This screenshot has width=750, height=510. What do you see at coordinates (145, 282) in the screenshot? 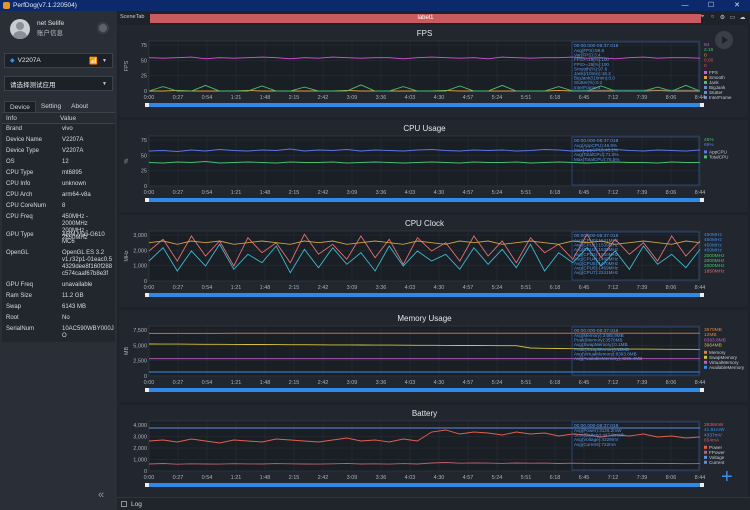
I see `y-tick-label: 0` at bounding box center [145, 282].